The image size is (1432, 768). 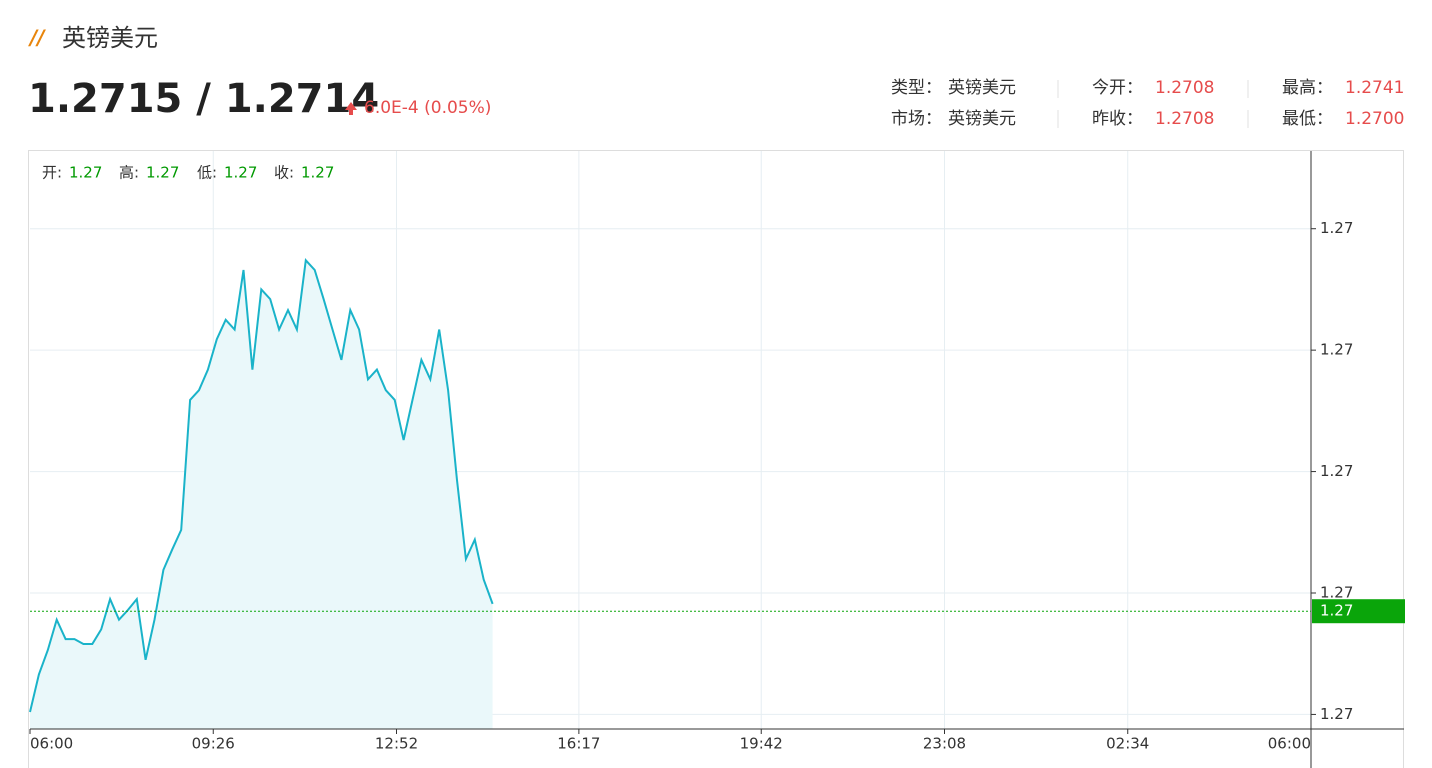 What do you see at coordinates (284, 173) in the screenshot?
I see `ohlc-label: 收:` at bounding box center [284, 173].